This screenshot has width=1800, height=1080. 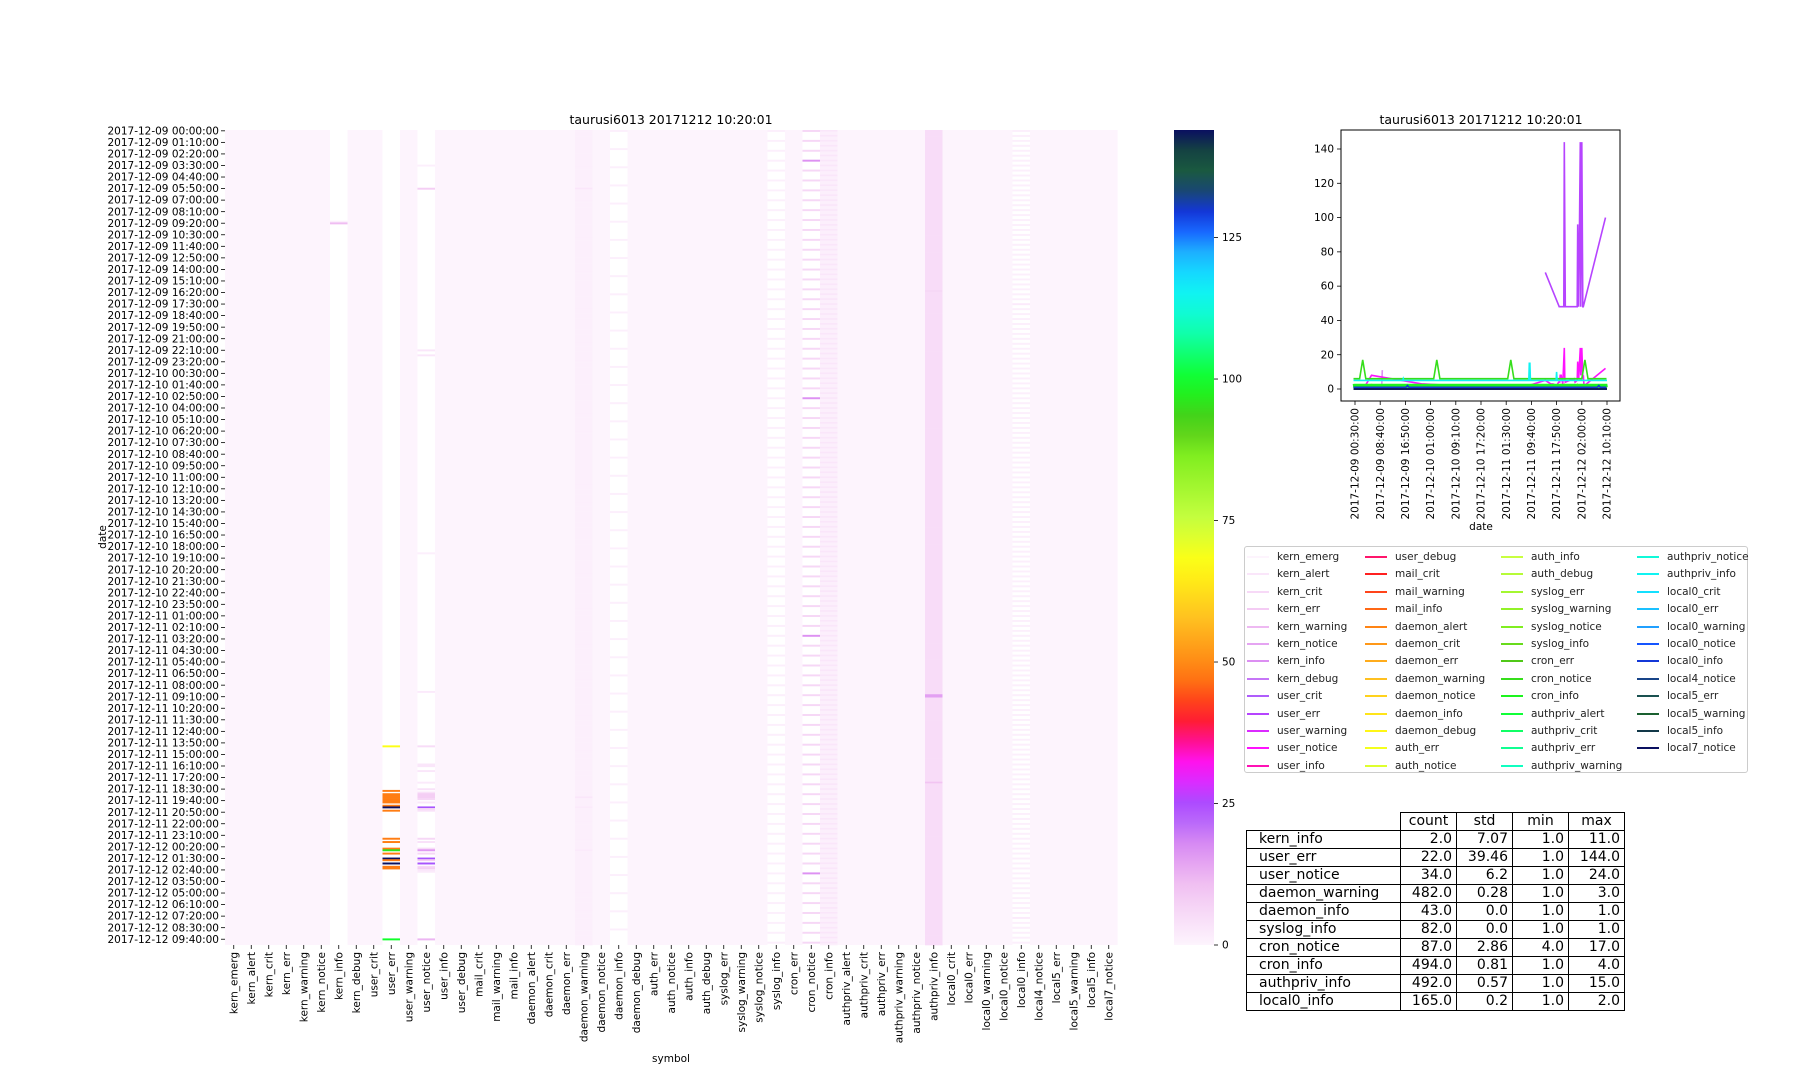 I want to click on heatmap-x-tick-label: auth_info, so click(x=689, y=976).